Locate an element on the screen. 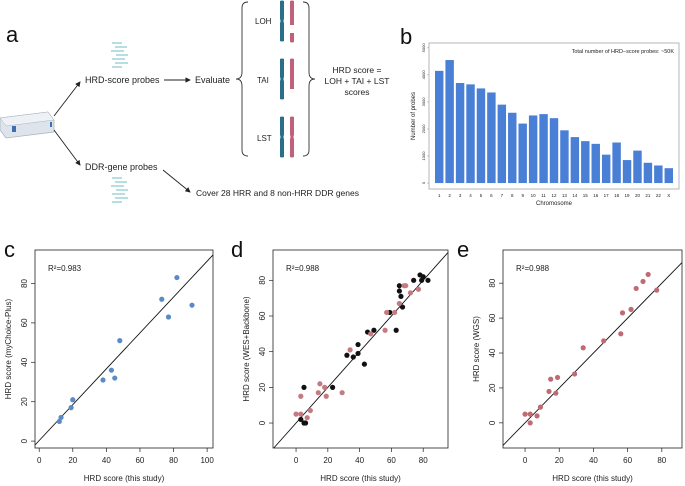  y-tick-label: 4000 is located at coordinates (423, 75).